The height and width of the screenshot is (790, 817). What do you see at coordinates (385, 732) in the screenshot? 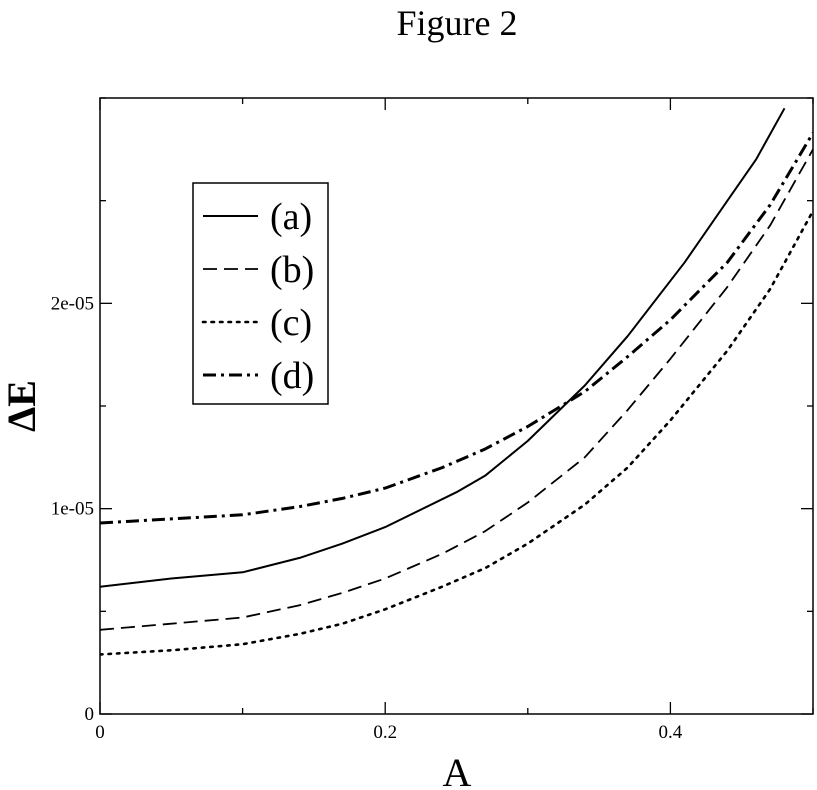
I see `x-tick-label: 0.2` at bounding box center [385, 732].